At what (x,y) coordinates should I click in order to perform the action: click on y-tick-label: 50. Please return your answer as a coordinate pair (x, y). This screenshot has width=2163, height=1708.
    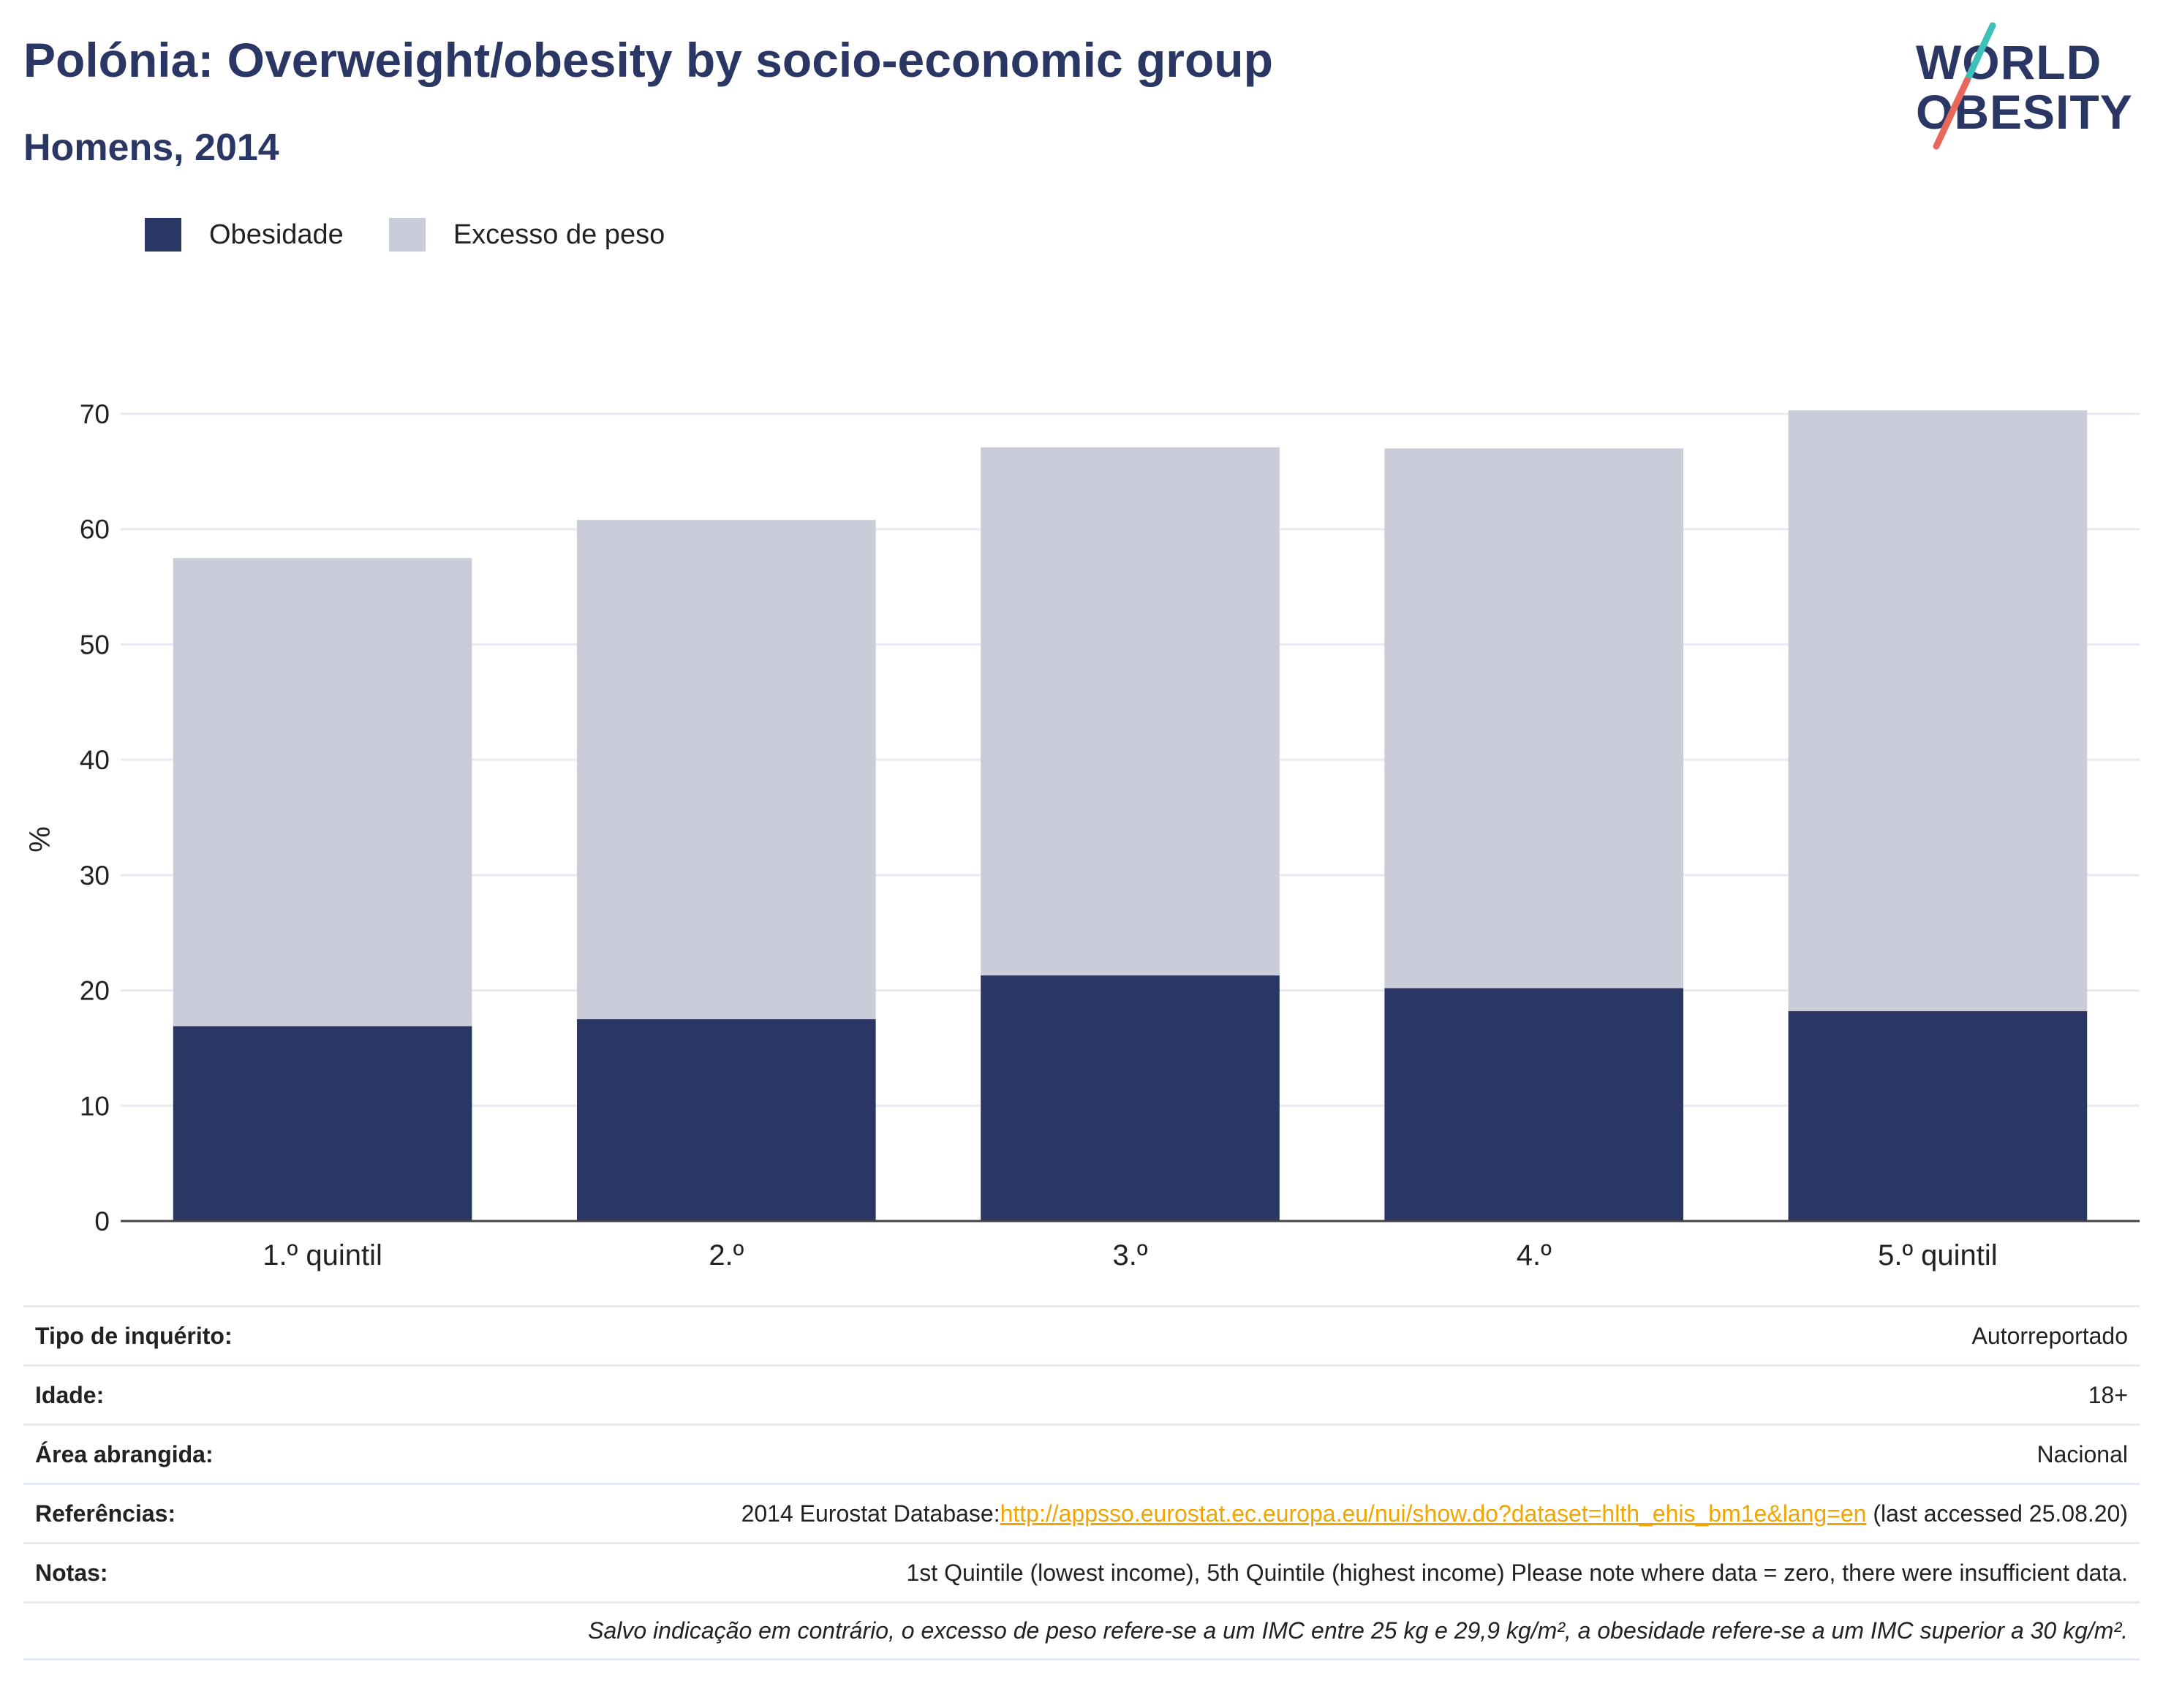
    Looking at the image, I should click on (95, 645).